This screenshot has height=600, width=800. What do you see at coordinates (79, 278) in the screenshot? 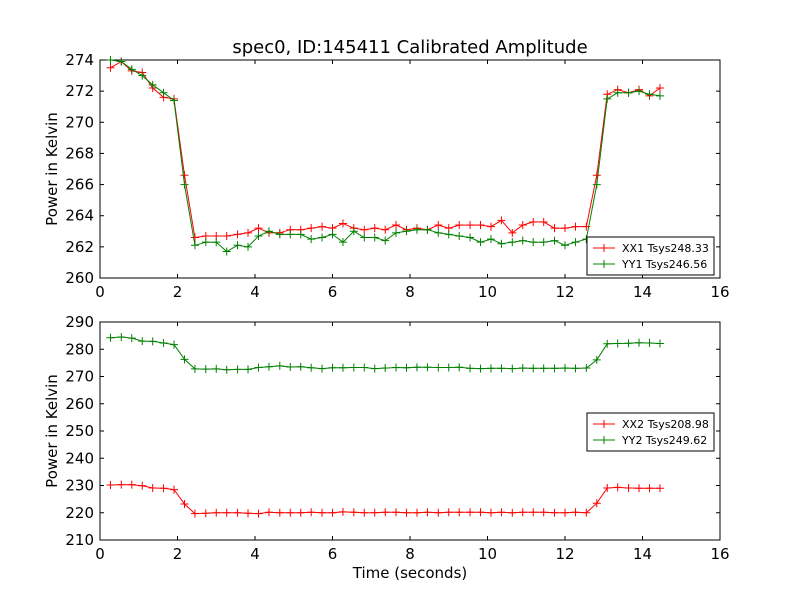
I see `y-tick-label: 260` at bounding box center [79, 278].